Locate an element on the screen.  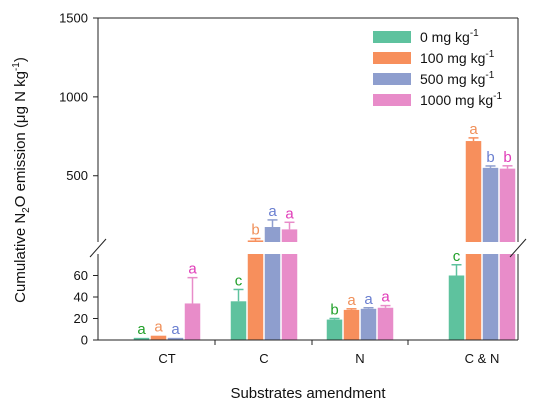
x-tick-label-0: CT is located at coordinates (166, 358).